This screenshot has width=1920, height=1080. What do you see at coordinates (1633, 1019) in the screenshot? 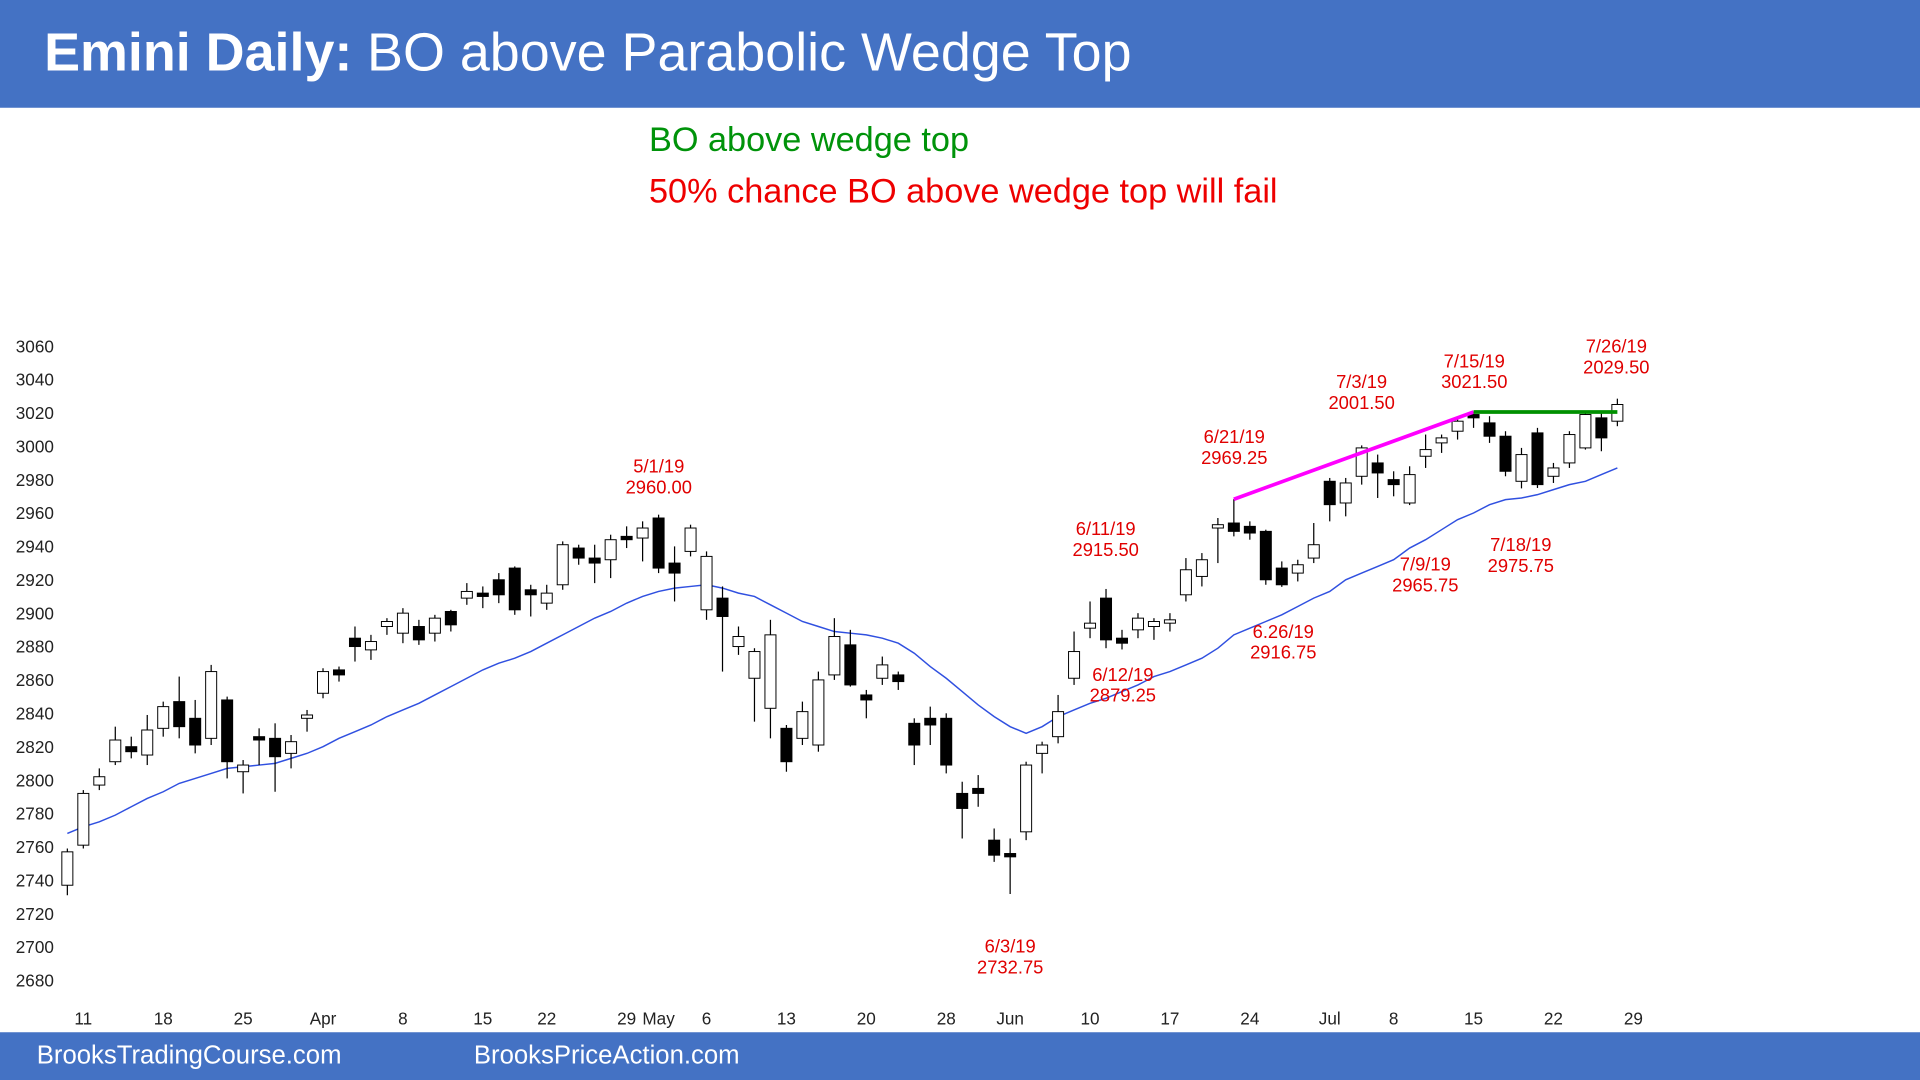
I see `x-tick-label: 29` at bounding box center [1633, 1019].